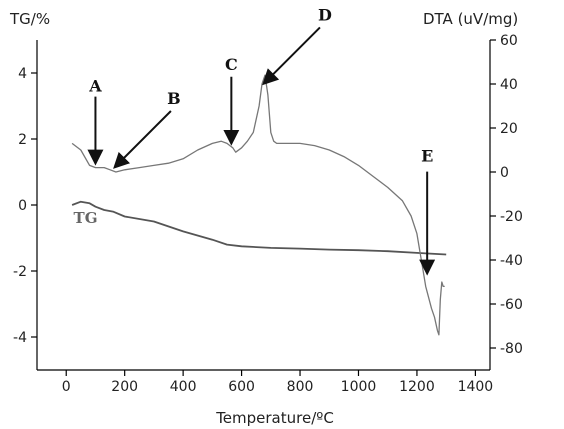  I want to click on right-y-tick-label: 0, so click(504, 173).